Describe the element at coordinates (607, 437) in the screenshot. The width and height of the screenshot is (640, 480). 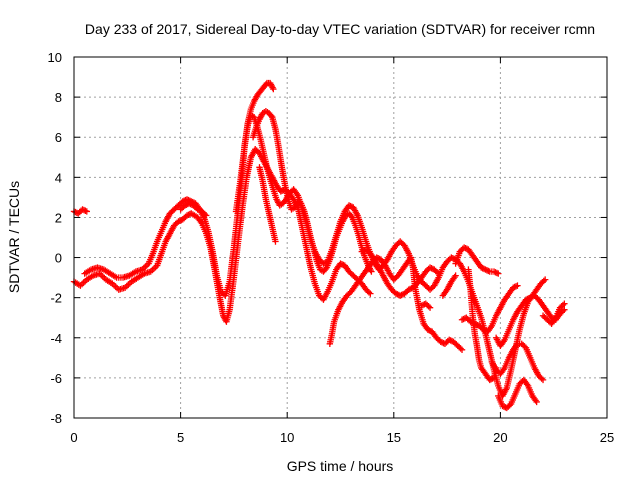
I see `x-tick-label: 25` at that location.